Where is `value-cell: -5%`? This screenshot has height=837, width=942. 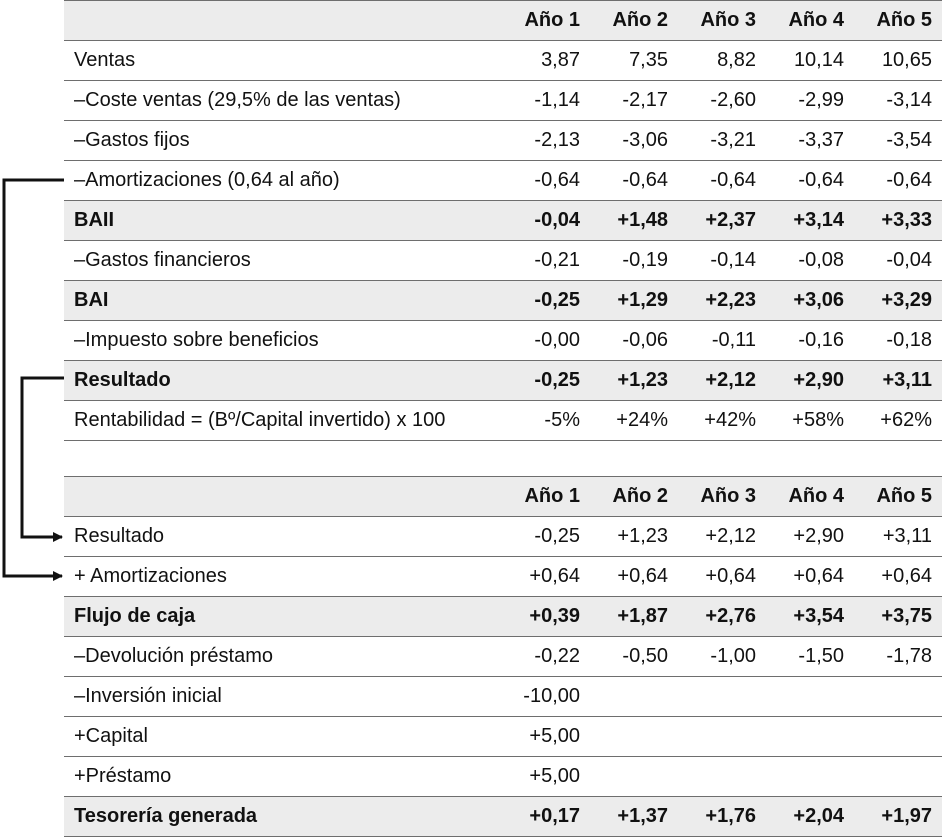
value-cell: -5% is located at coordinates (546, 420).